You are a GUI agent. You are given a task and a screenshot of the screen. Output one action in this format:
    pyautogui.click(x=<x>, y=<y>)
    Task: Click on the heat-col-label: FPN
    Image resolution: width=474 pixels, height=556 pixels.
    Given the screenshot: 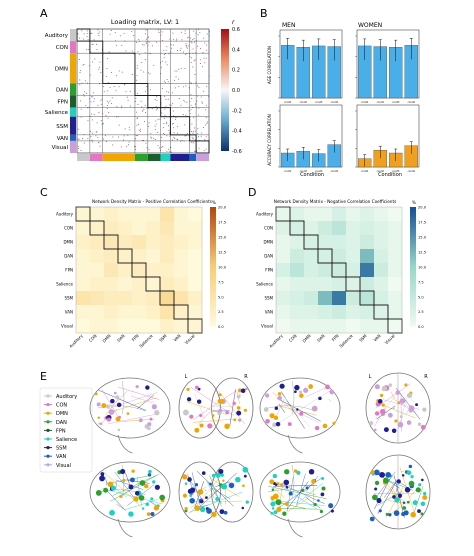 What is the action you would take?
    pyautogui.click(x=335, y=337)
    